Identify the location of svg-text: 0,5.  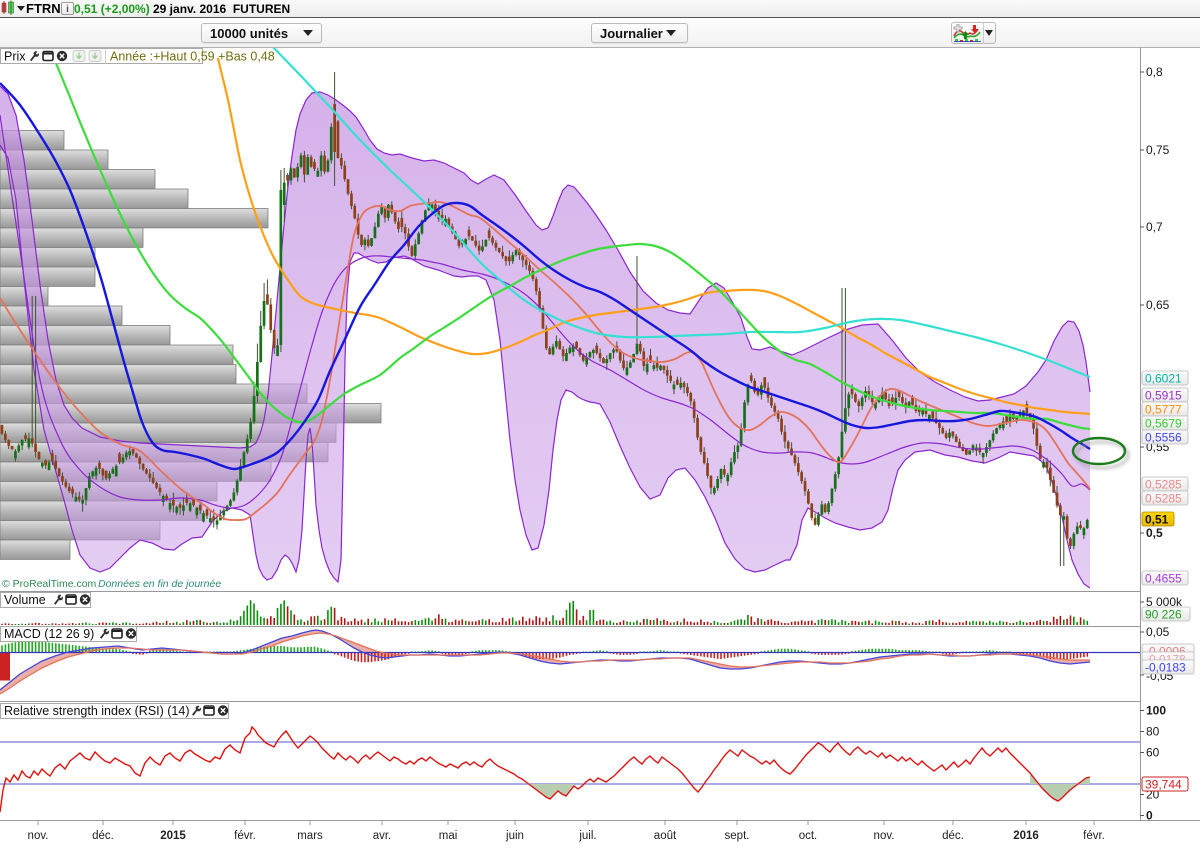
(1154, 533).